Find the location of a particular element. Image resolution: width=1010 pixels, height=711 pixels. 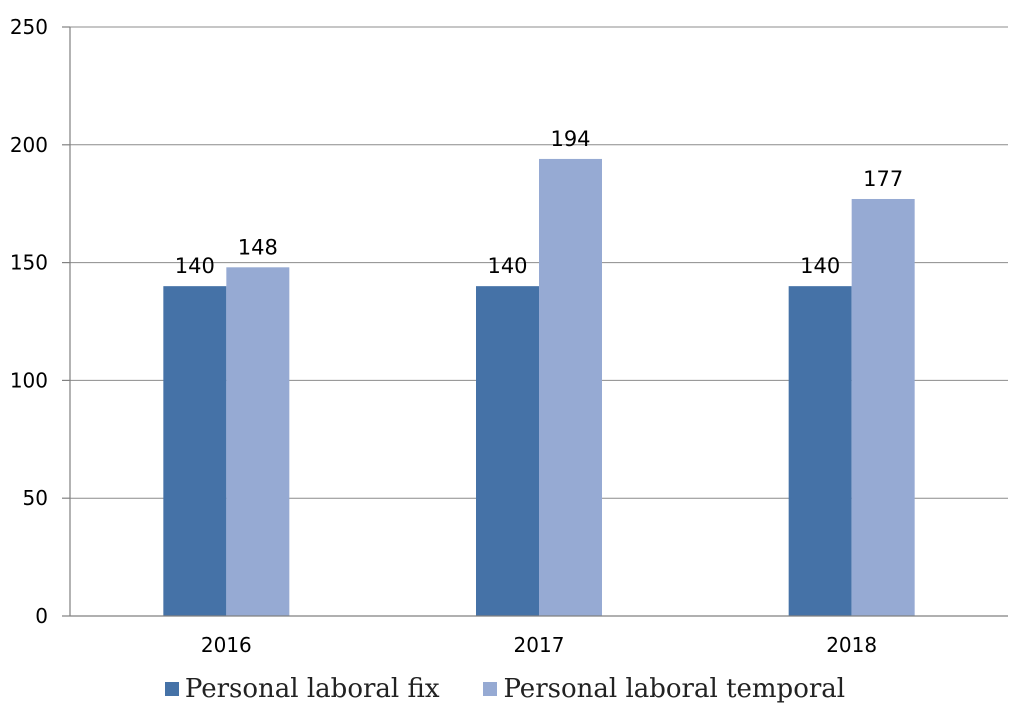

bar-temporal-2017 is located at coordinates (570, 387).